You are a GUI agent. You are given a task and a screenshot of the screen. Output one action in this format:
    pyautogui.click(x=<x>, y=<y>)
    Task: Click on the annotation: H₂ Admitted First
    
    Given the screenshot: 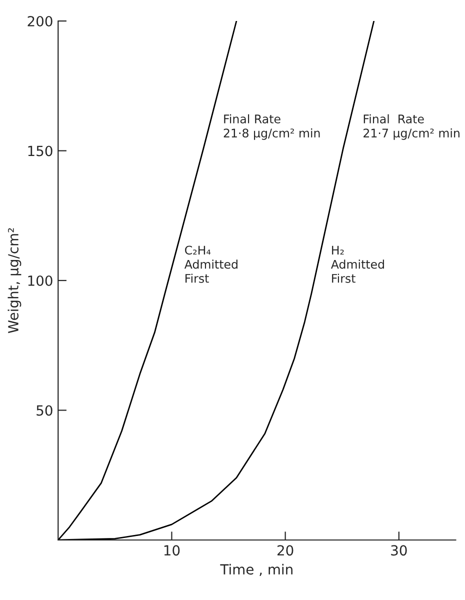 What is the action you would take?
    pyautogui.click(x=357, y=264)
    